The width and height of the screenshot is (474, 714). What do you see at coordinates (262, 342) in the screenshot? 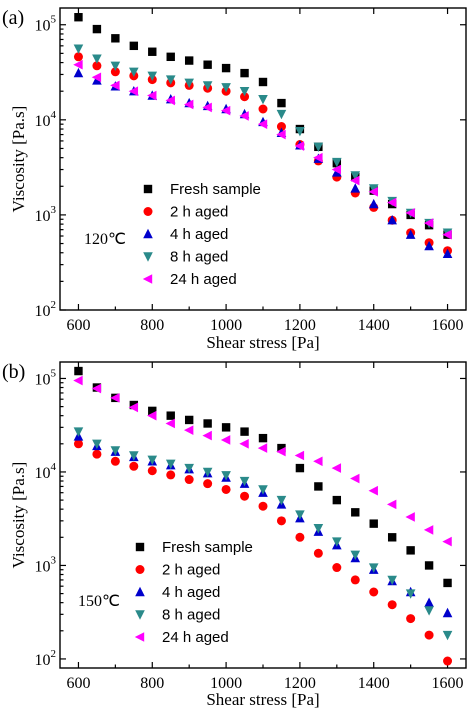
I see `x-axis-title: Shear stress [Pa]` at bounding box center [262, 342].